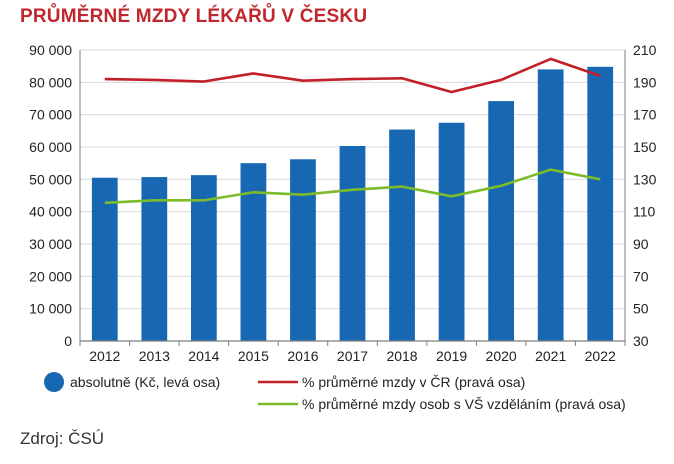  Describe the element at coordinates (641, 244) in the screenshot. I see `y-right-tick-label: 90` at that location.